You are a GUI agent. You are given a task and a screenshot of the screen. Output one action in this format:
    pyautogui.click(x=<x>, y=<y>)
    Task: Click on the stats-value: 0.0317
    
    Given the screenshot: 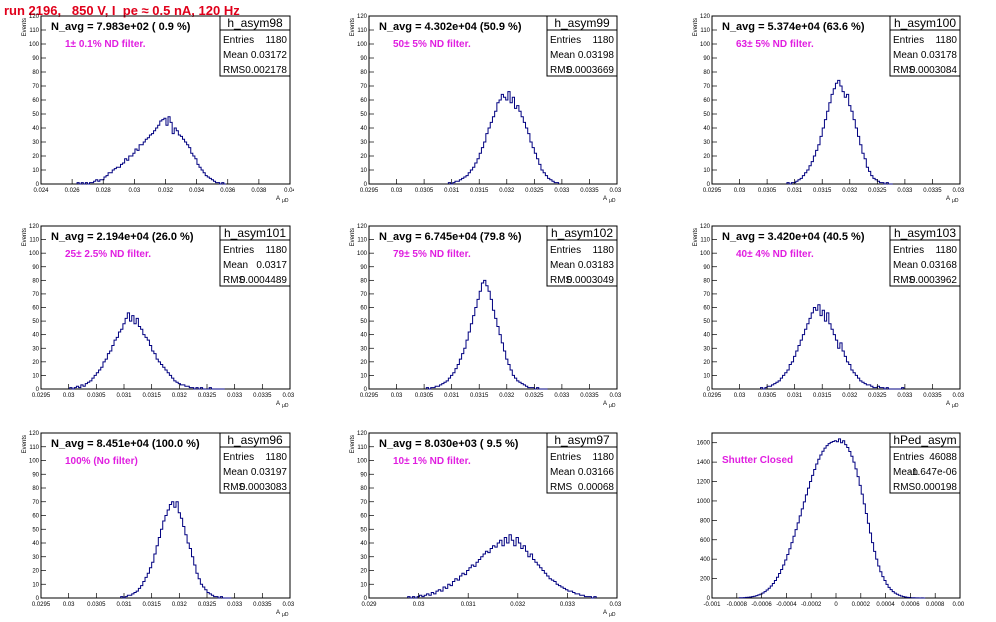 What is the action you would take?
    pyautogui.click(x=271, y=265)
    